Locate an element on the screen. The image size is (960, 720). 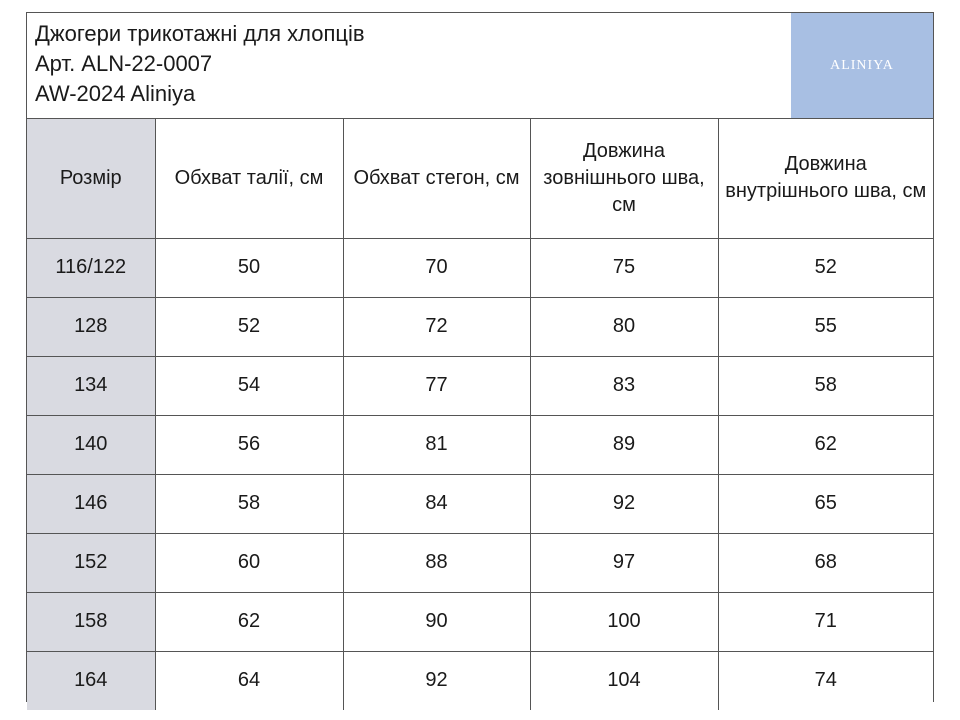
waist-cell: 56 is located at coordinates (249, 444).